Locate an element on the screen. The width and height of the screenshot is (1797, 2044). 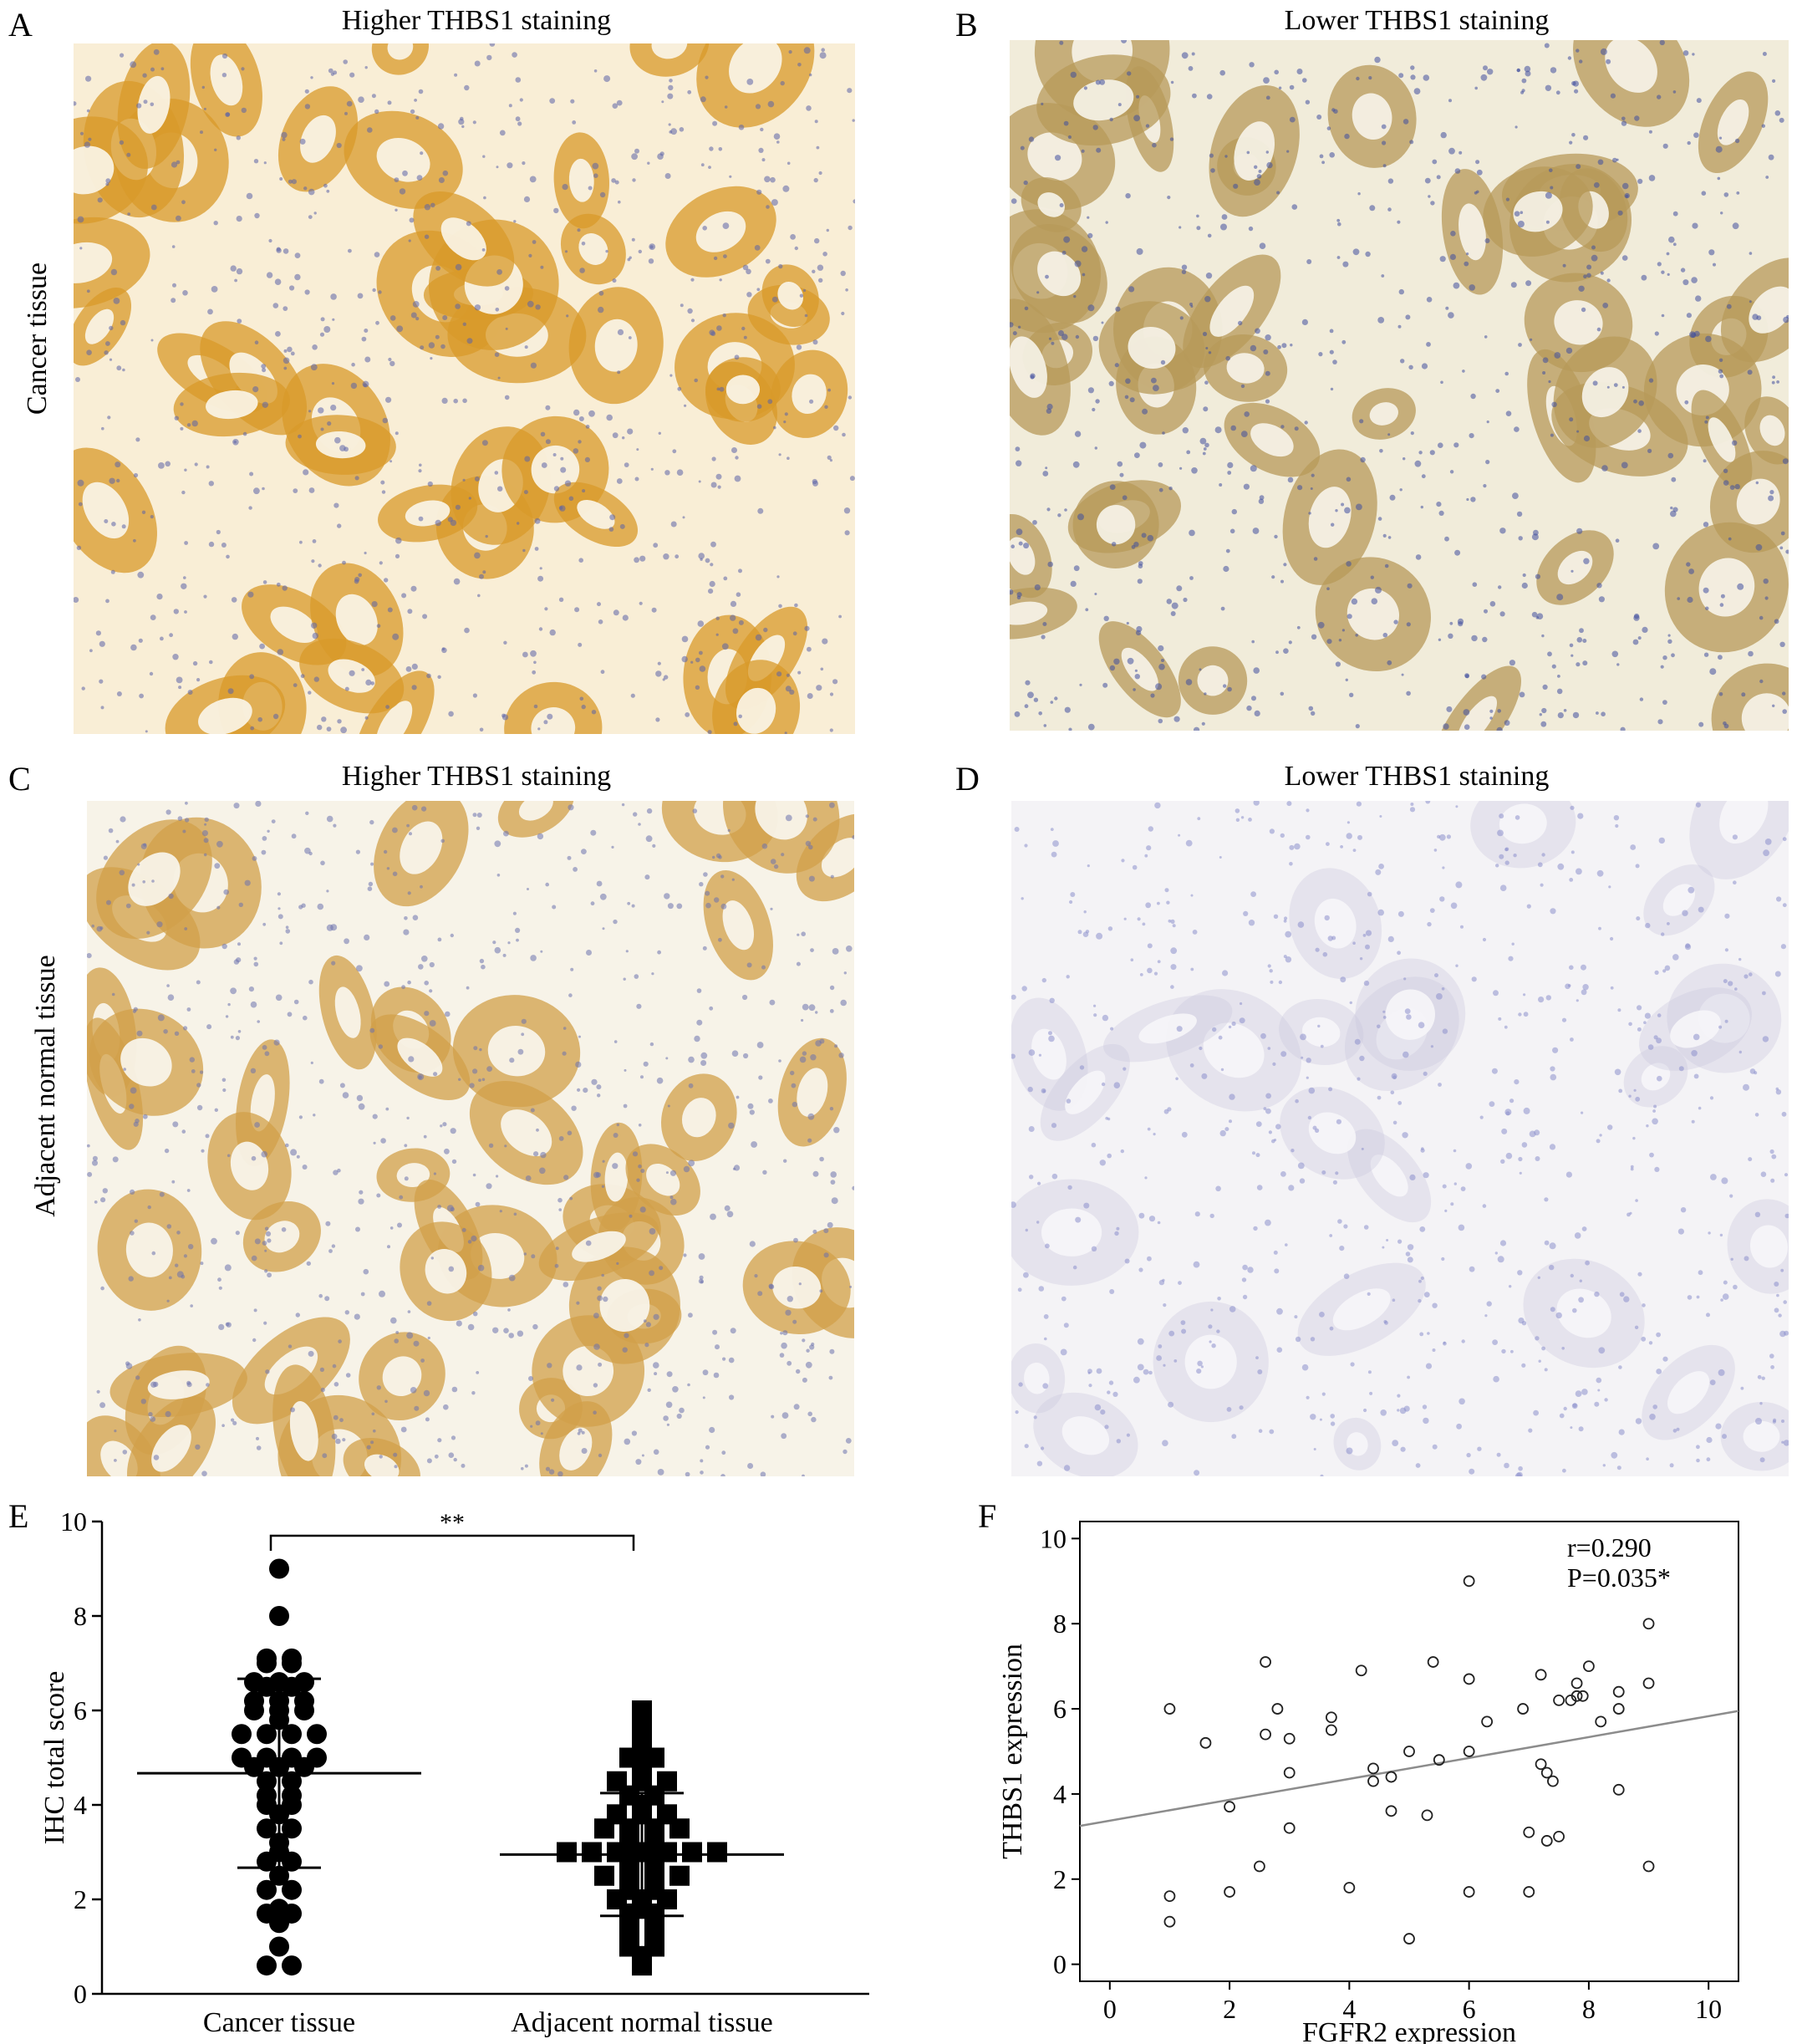
nuclei-texture is located at coordinates (464, 388).